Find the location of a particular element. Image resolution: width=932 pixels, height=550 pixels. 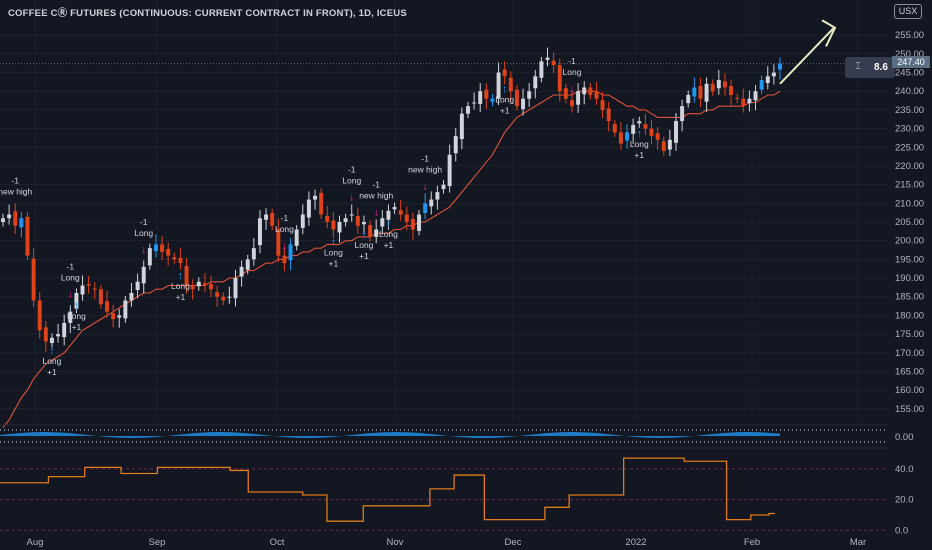

y-tick-label: 205.00 is located at coordinates (909, 222).